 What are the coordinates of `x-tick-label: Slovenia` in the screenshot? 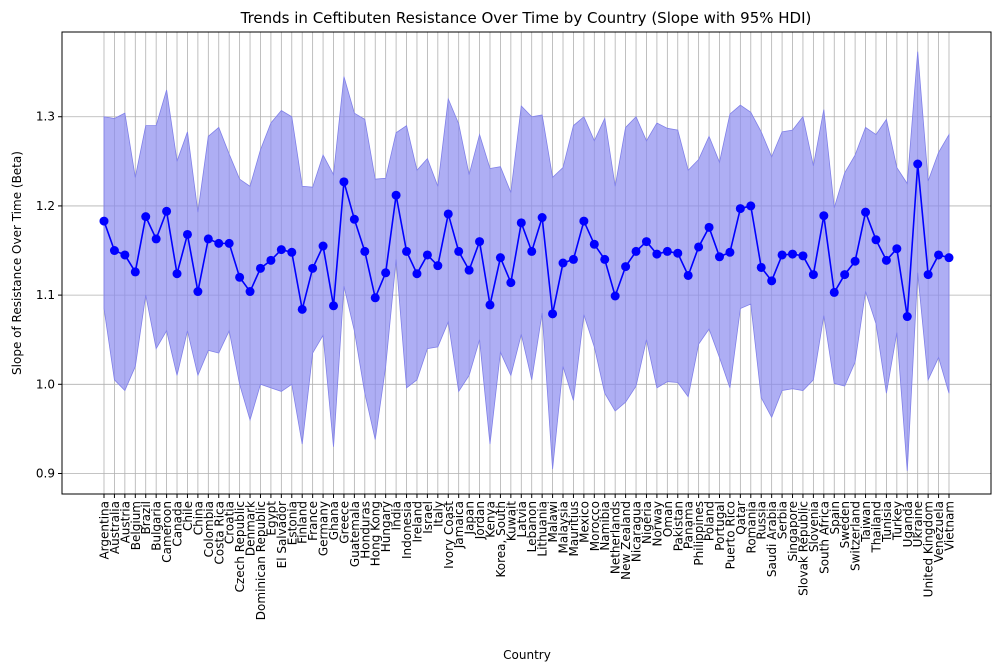 It's located at (814, 526).